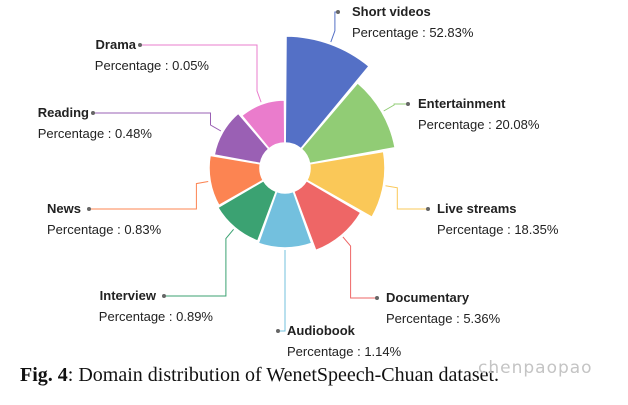 The width and height of the screenshot is (628, 405). Describe the element at coordinates (377, 298) in the screenshot. I see `leader-dot-documentary` at that location.